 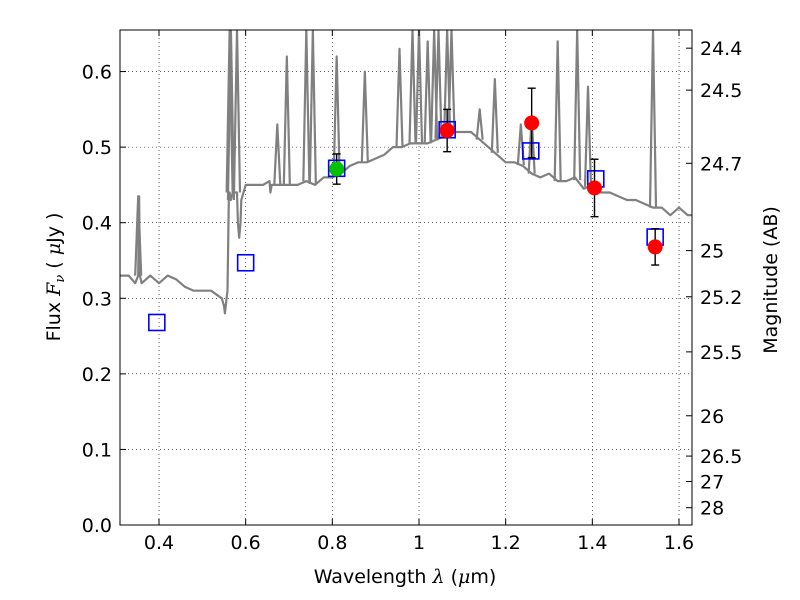 I want to click on magnitude-tick-label: 25.5, so click(x=721, y=353).